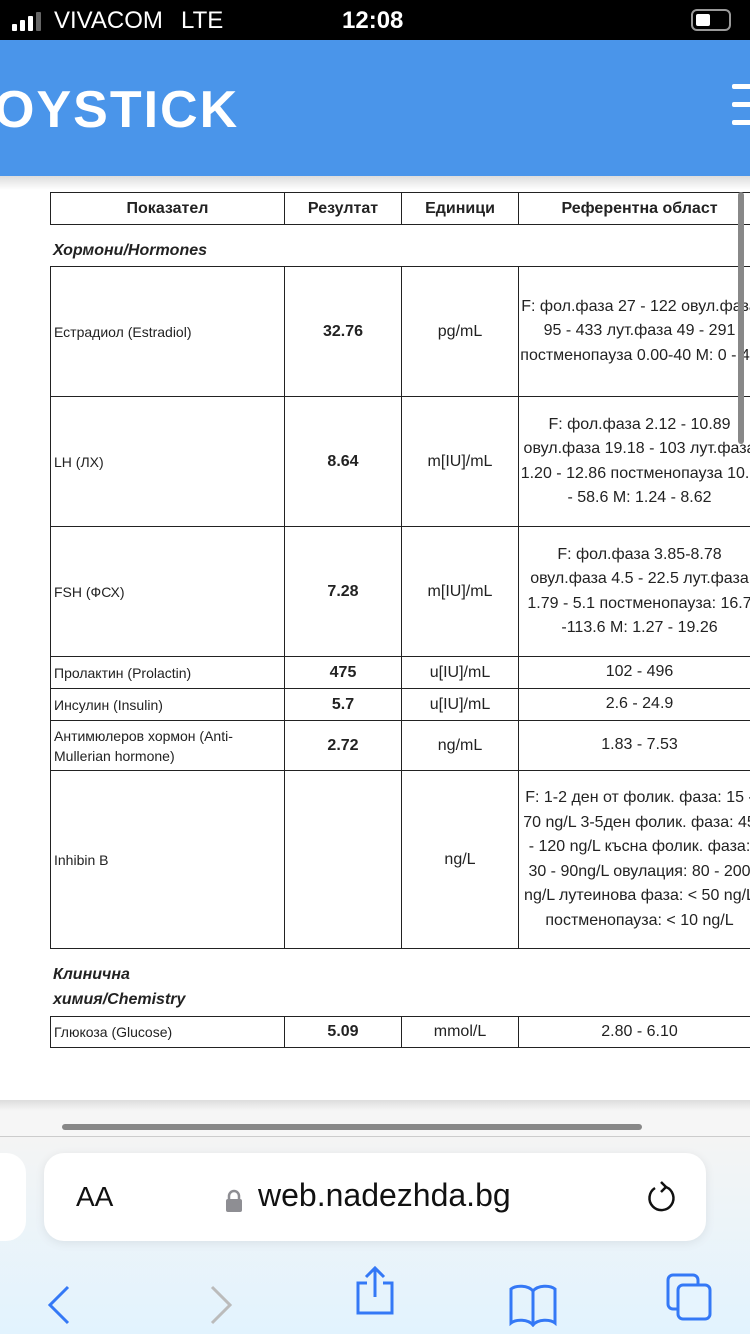 This screenshot has height=1334, width=750. I want to click on text-size-label: AA, so click(95, 1196).